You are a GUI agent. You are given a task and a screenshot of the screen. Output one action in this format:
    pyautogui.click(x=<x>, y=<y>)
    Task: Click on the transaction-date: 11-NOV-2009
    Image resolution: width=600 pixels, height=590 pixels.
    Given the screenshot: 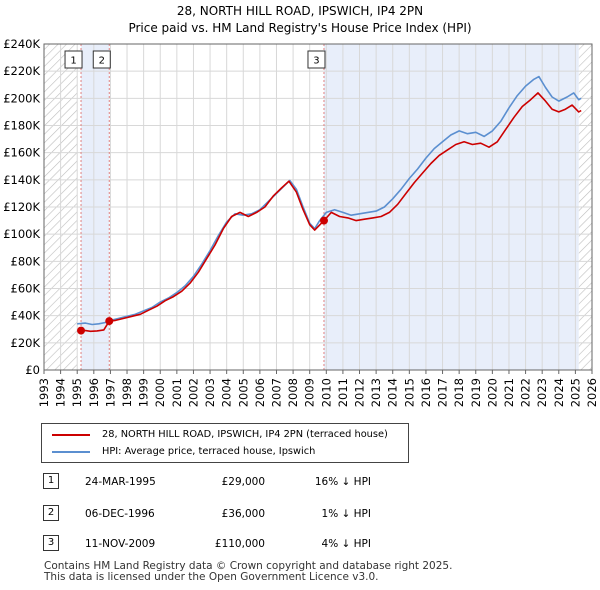 What is the action you would take?
    pyautogui.click(x=120, y=544)
    